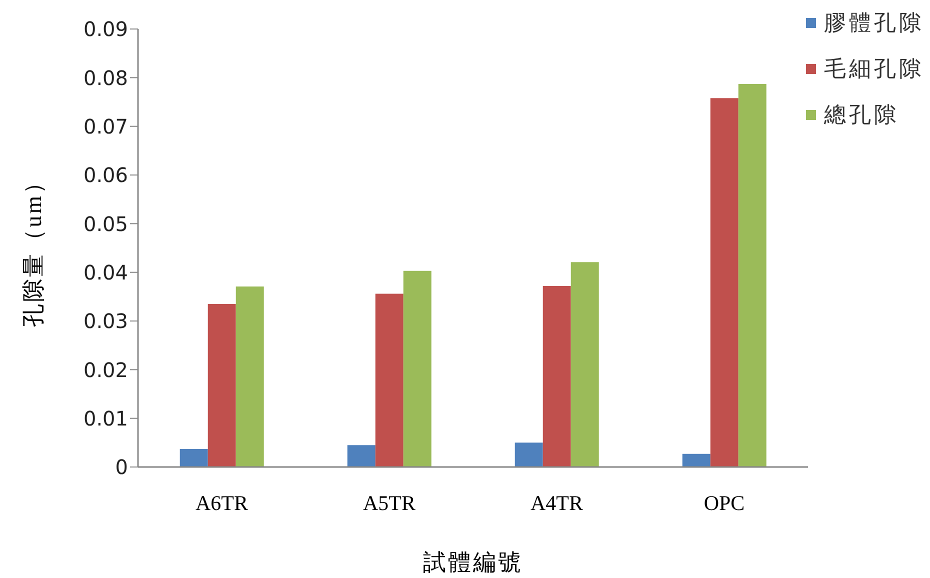 The height and width of the screenshot is (578, 930). I want to click on y-axis-title: 孔隙量（um）, so click(33, 248).